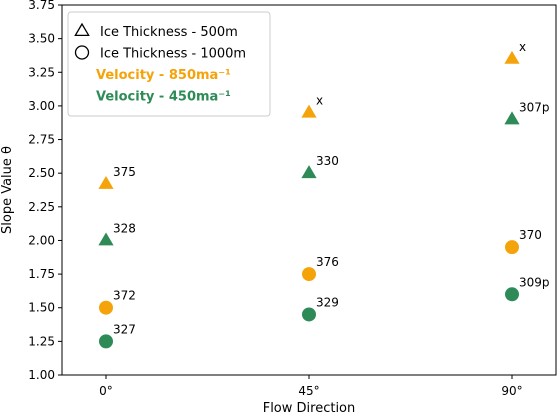  I want to click on legend-triangle-icon, so click(82, 29).